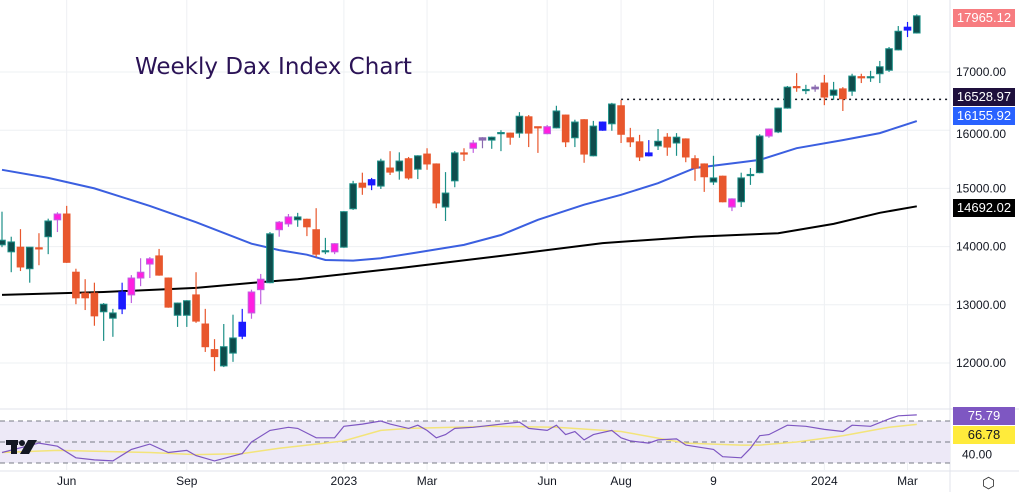 The image size is (1019, 492). What do you see at coordinates (66, 481) in the screenshot?
I see `time-axis-label: Jun` at bounding box center [66, 481].